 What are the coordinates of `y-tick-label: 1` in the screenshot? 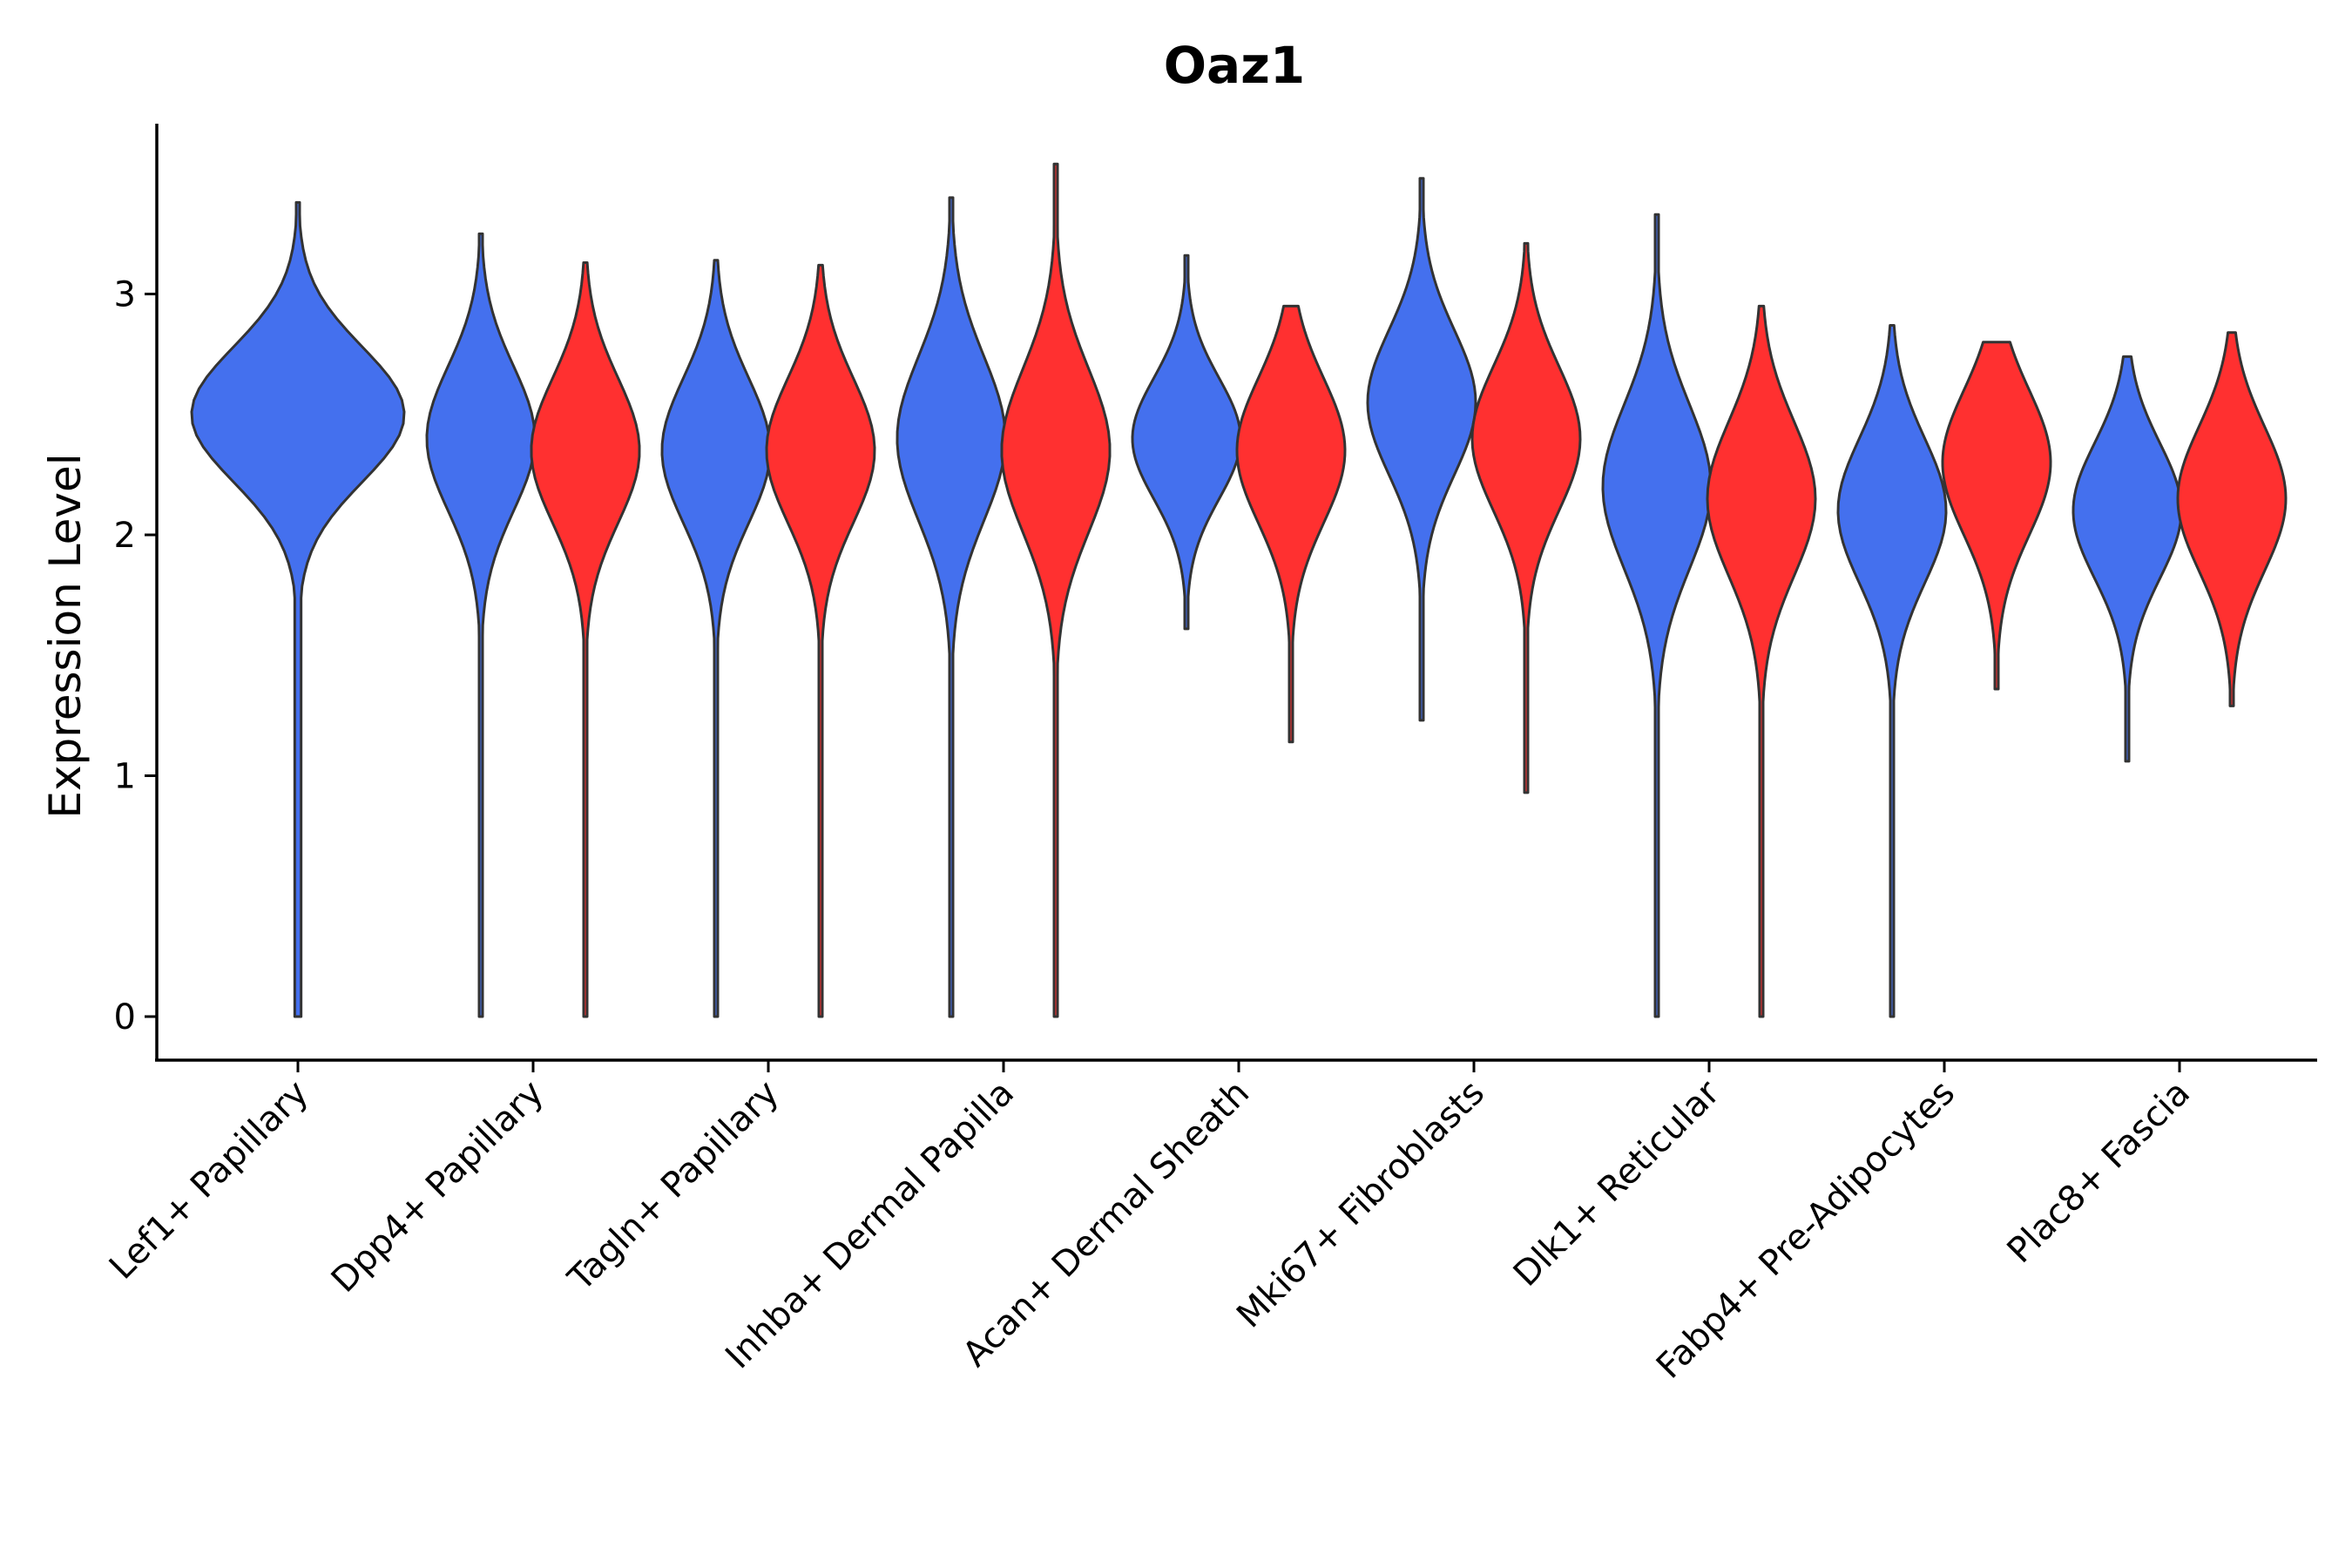 It's located at (125, 777).